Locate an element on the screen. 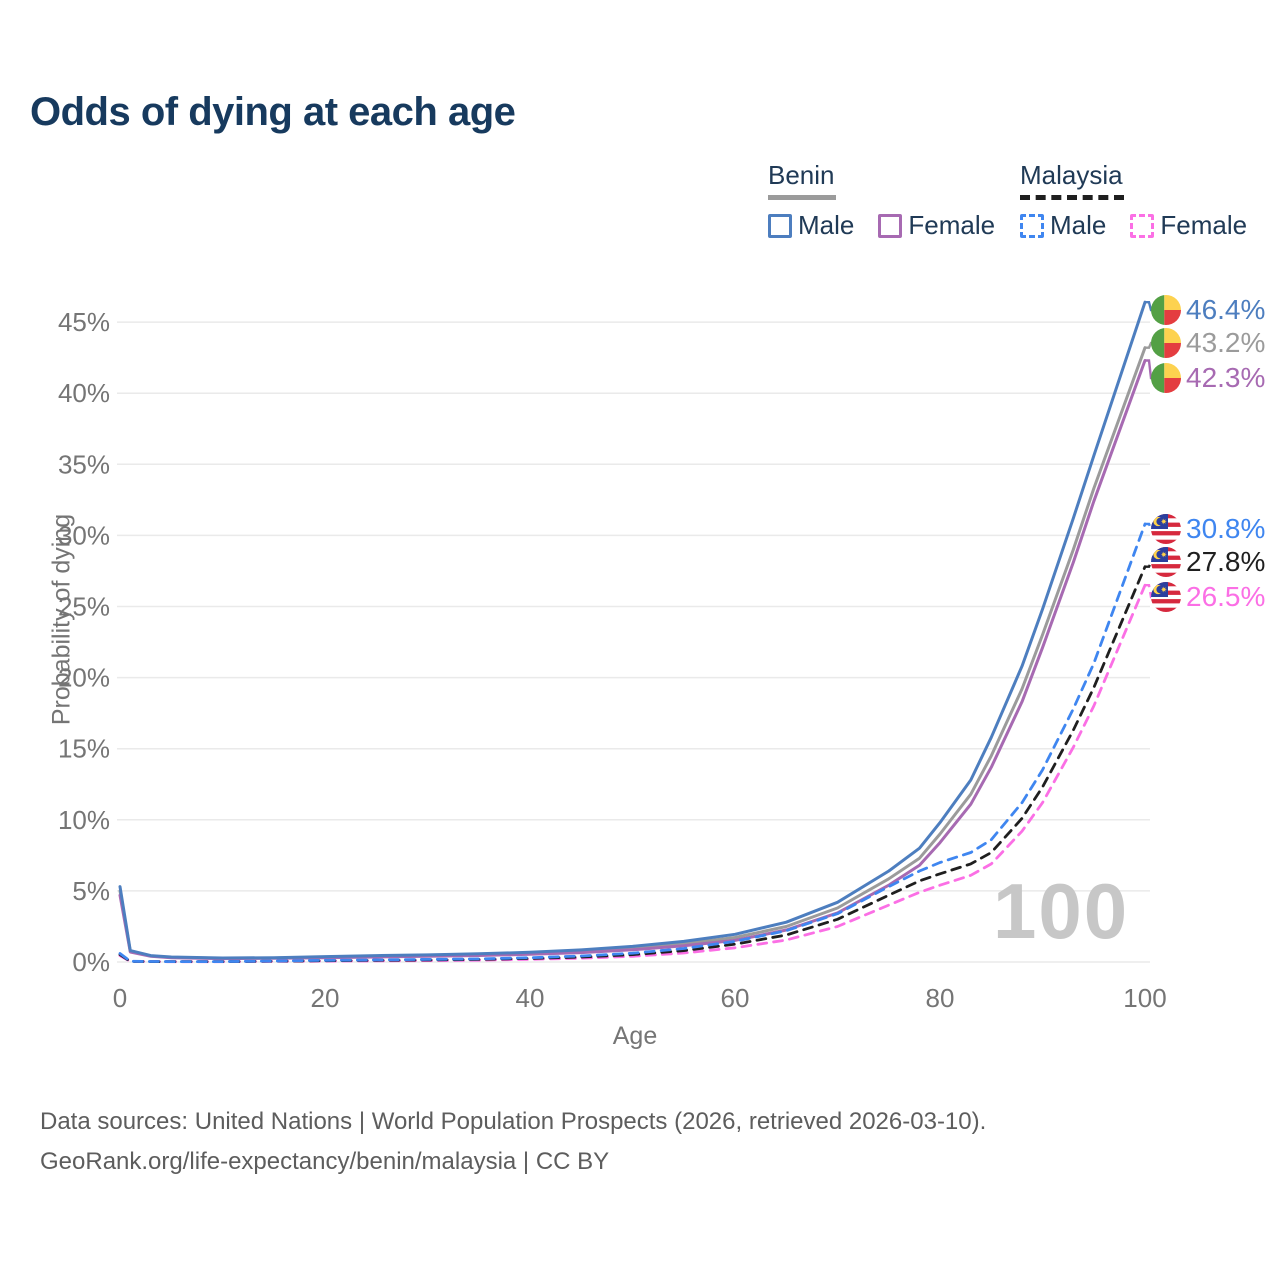 The width and height of the screenshot is (1280, 1280). x-axis-title: Age is located at coordinates (635, 1036).